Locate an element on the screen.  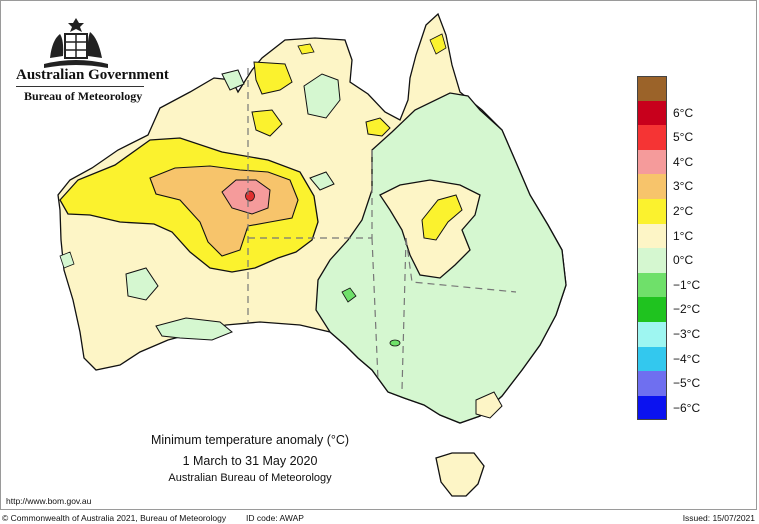
bom-url-link: http://www.bom.gov.au is located at coordinates (49, 501).